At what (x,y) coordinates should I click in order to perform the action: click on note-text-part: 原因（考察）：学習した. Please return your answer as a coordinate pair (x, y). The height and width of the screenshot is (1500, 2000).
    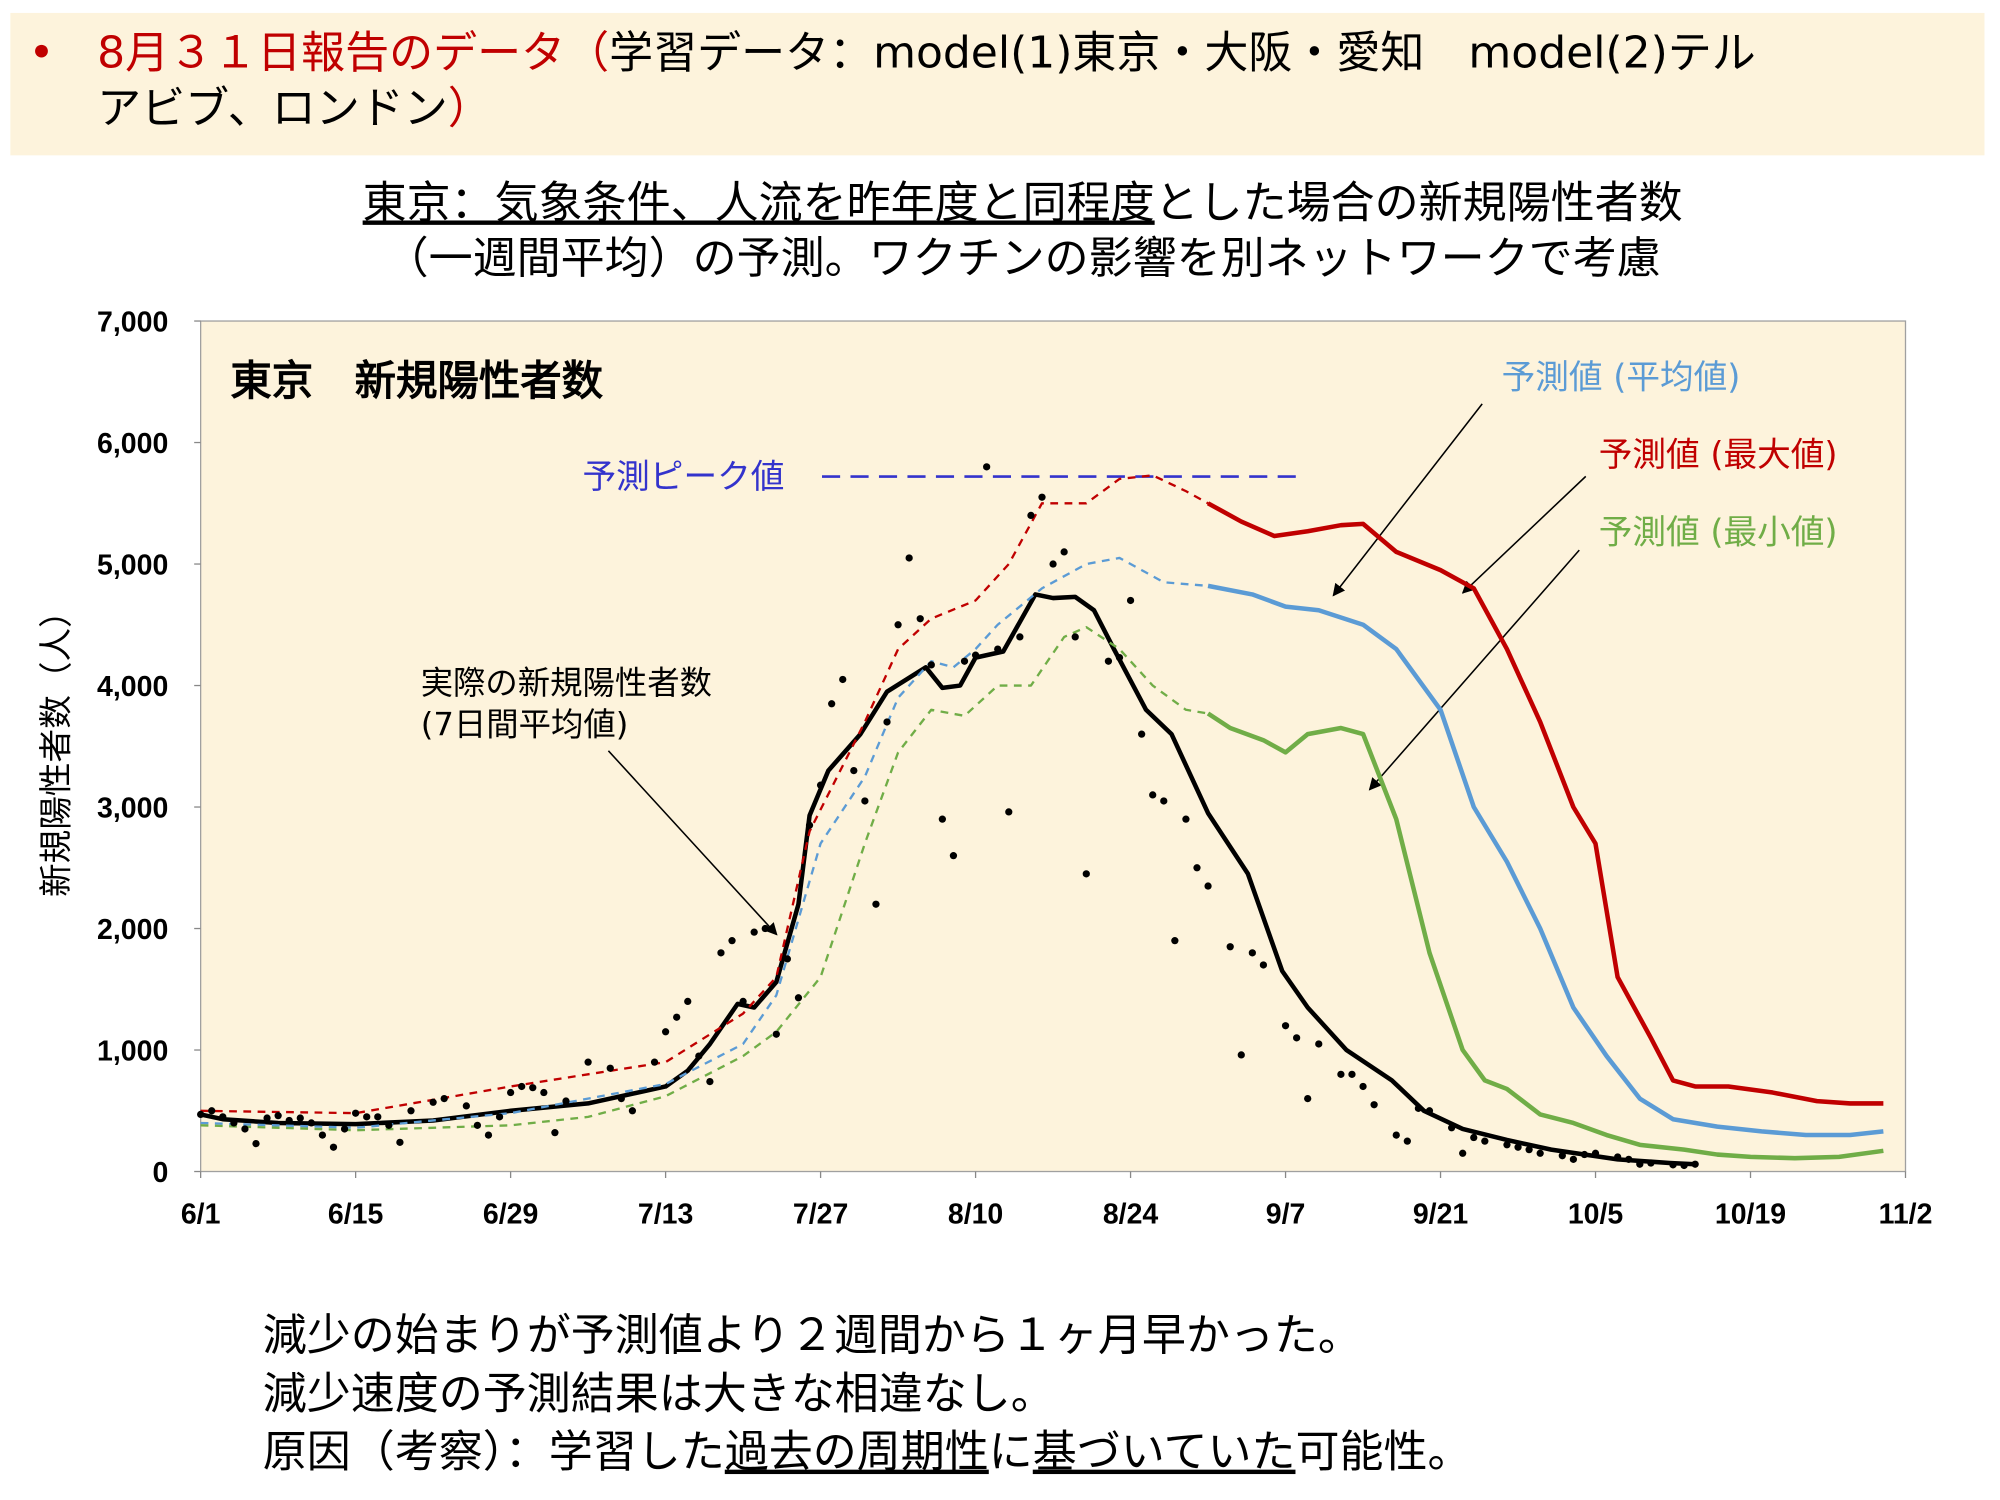
    Looking at the image, I should click on (494, 1452).